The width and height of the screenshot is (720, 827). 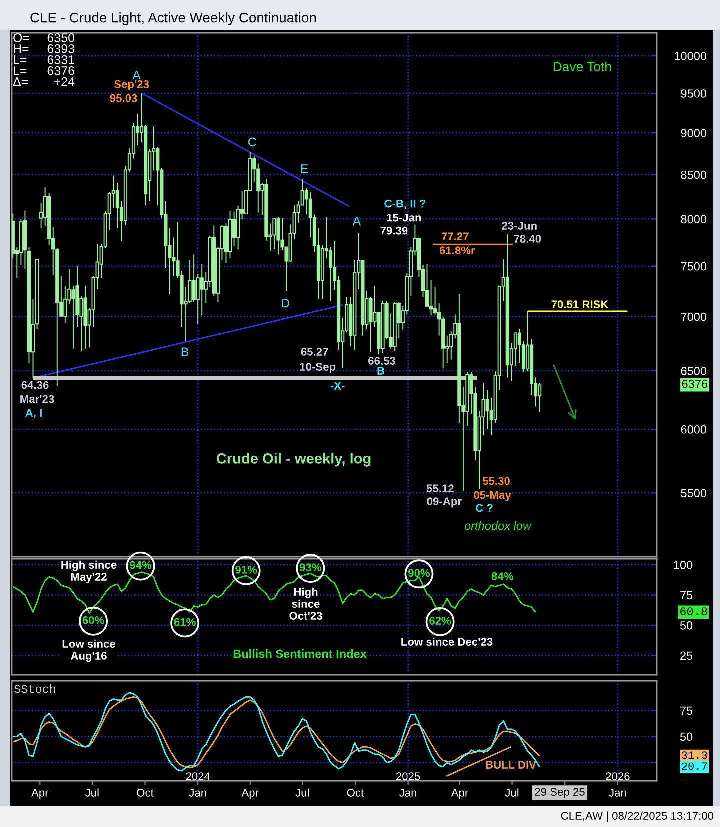 I want to click on annotation: 94%, so click(x=141, y=565).